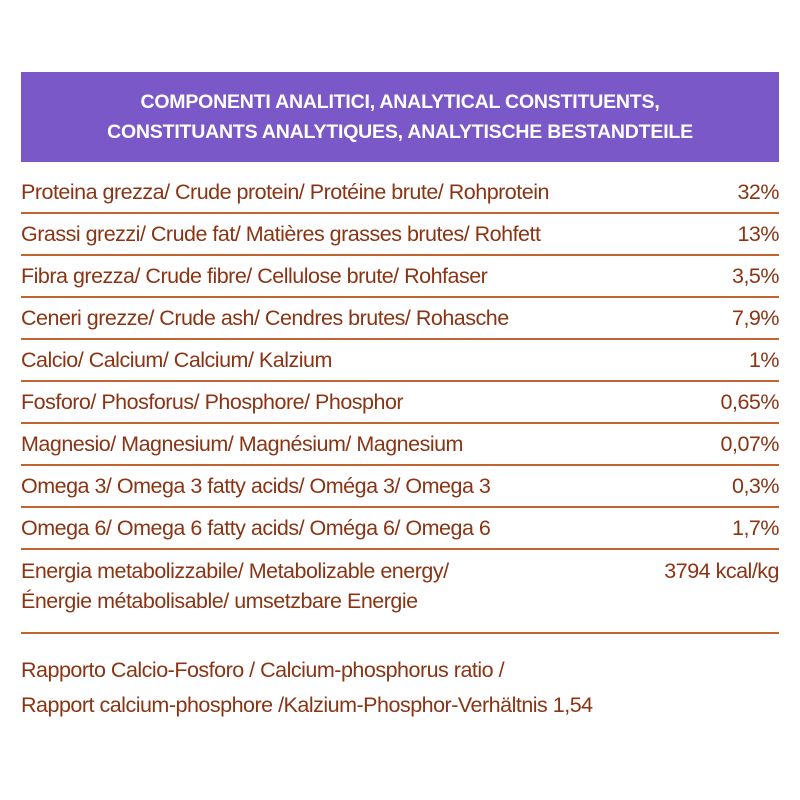 The height and width of the screenshot is (800, 800). Describe the element at coordinates (400, 361) in the screenshot. I see `table-row: Calcio/ Calcium/ Calcium/ Kalzium 1%` at that location.